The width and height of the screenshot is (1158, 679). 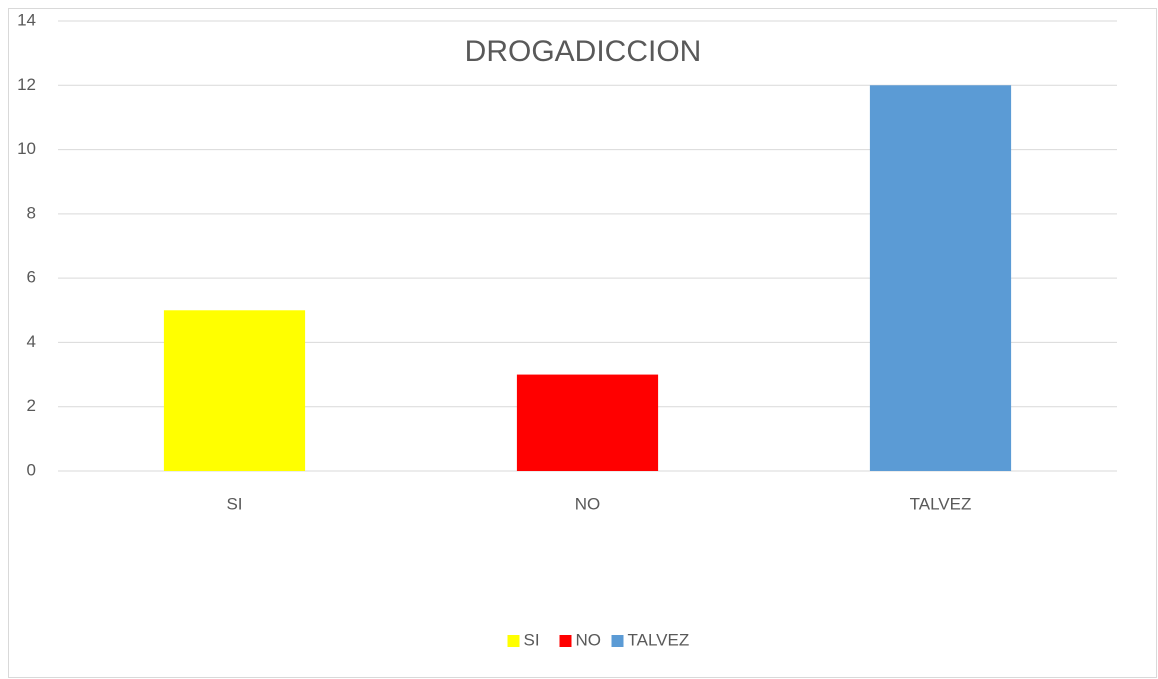 What do you see at coordinates (31, 212) in the screenshot?
I see `y-tick-label: 8` at bounding box center [31, 212].